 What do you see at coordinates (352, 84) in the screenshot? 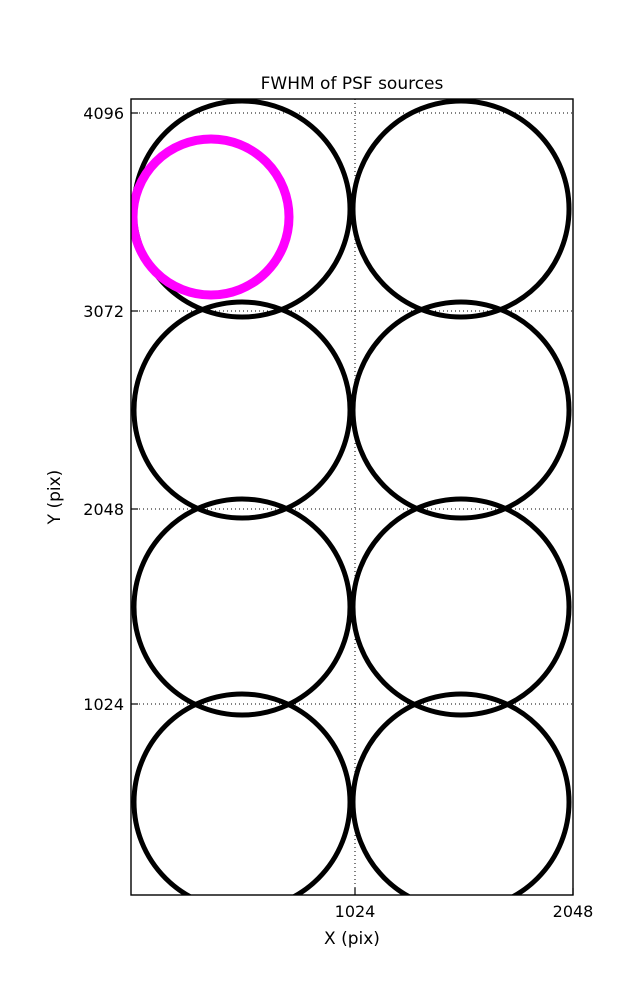
I see `page-title: FWHM of PSF sources` at bounding box center [352, 84].